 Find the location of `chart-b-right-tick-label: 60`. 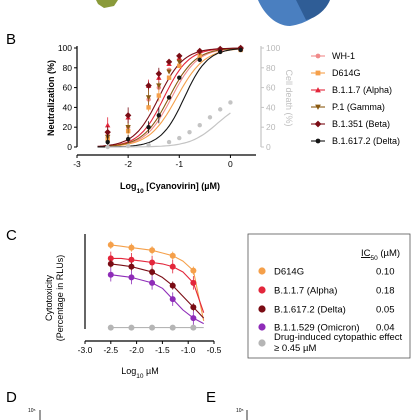

chart-b-right-tick-label: 60 is located at coordinates (271, 88).